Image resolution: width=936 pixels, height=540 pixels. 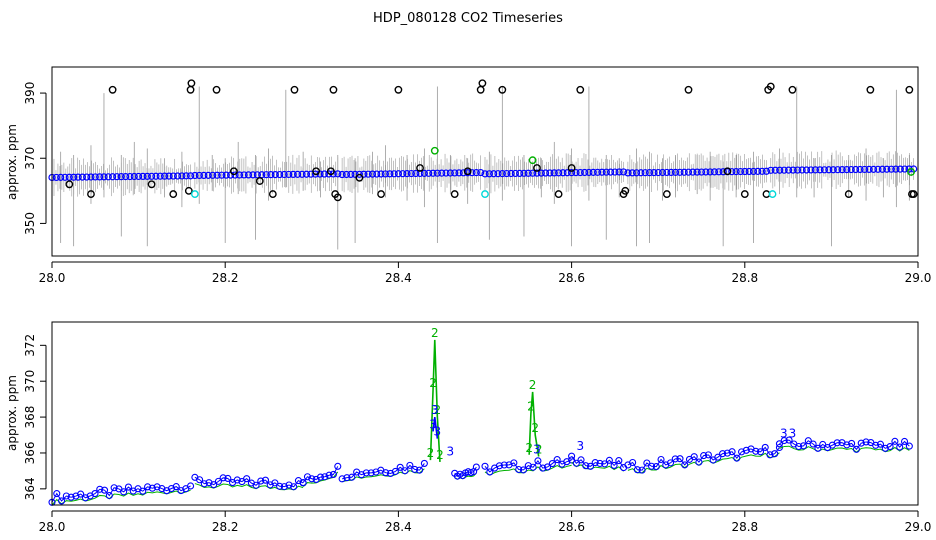 I want to click on bottom-y-tick-label: 372, so click(x=30, y=345).